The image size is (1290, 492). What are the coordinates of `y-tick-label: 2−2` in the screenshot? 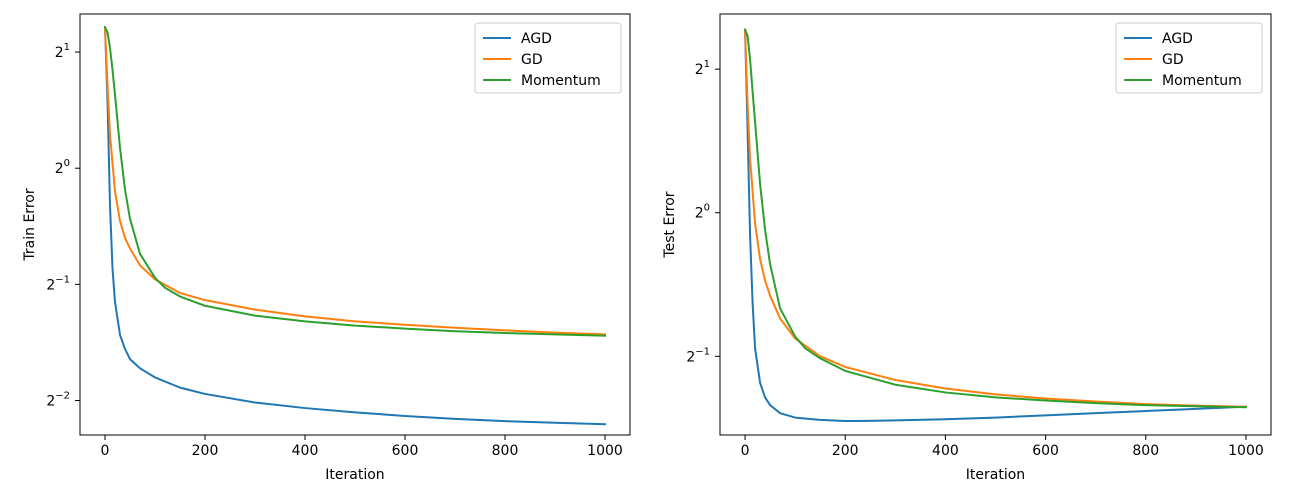 It's located at (58, 400).